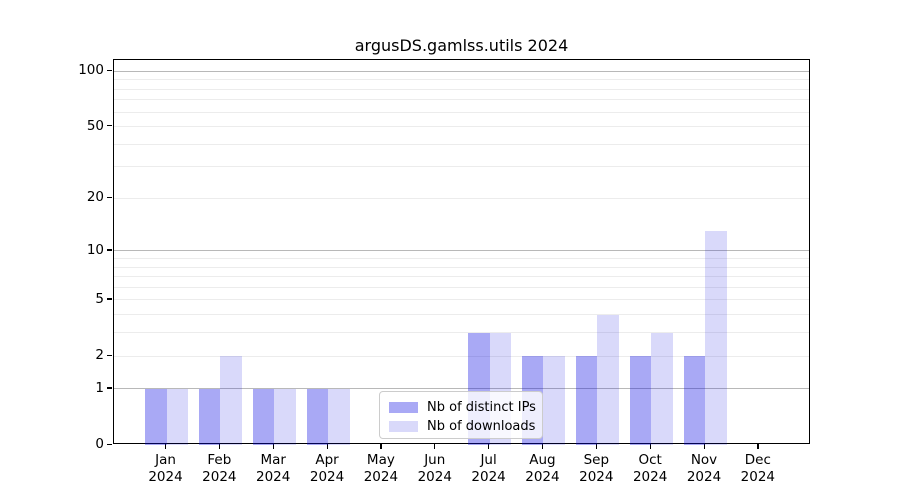 This screenshot has height=500, width=900. Describe the element at coordinates (91, 70) in the screenshot. I see `y-axis-tick-label: 100` at that location.